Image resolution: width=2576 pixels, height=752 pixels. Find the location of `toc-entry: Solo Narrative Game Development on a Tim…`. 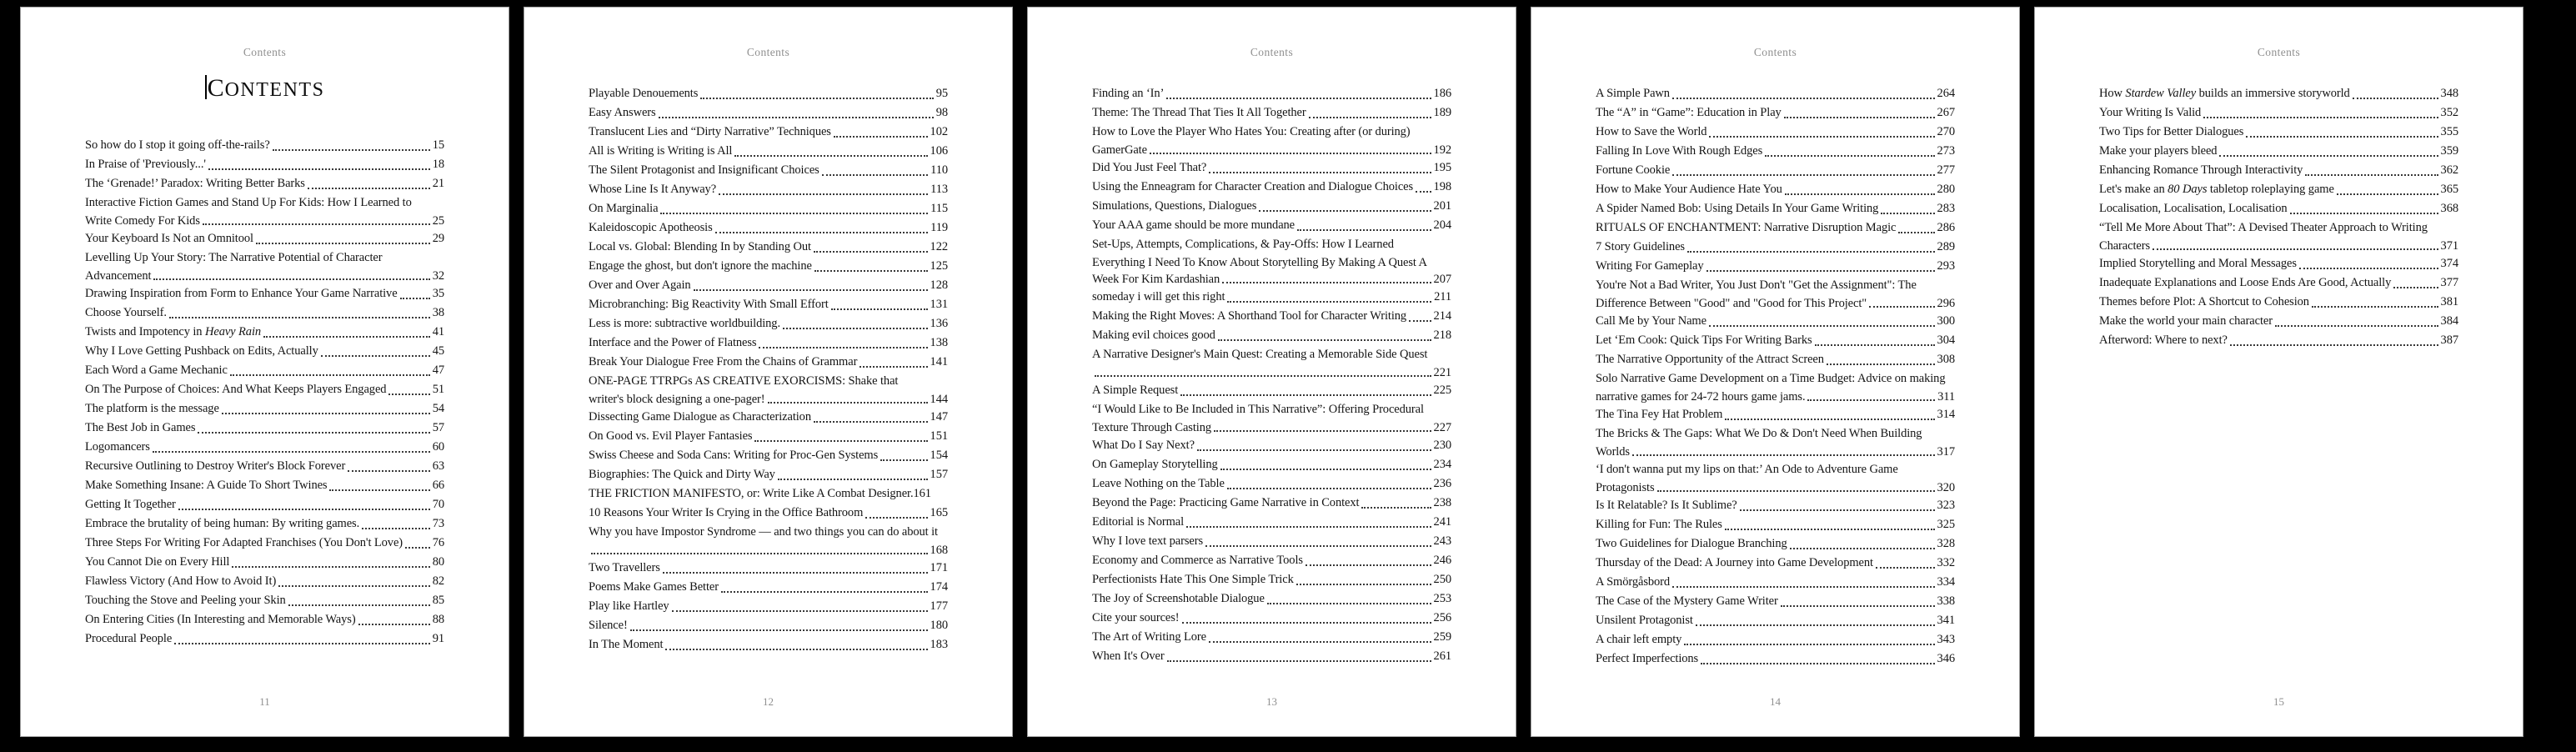

toc-entry: Solo Narrative Game Development on a Tim… is located at coordinates (1775, 387).